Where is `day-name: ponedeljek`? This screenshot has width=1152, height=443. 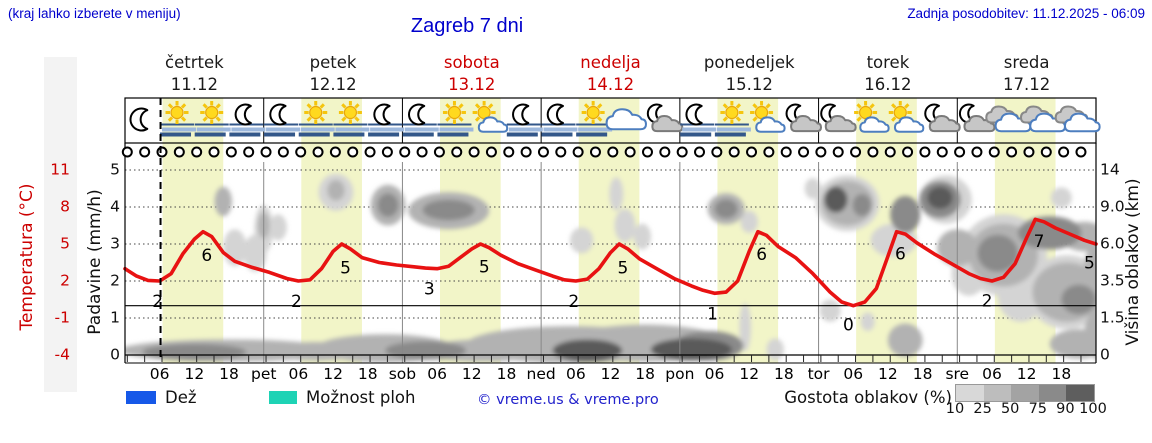
day-name: ponedeljek is located at coordinates (749, 62).